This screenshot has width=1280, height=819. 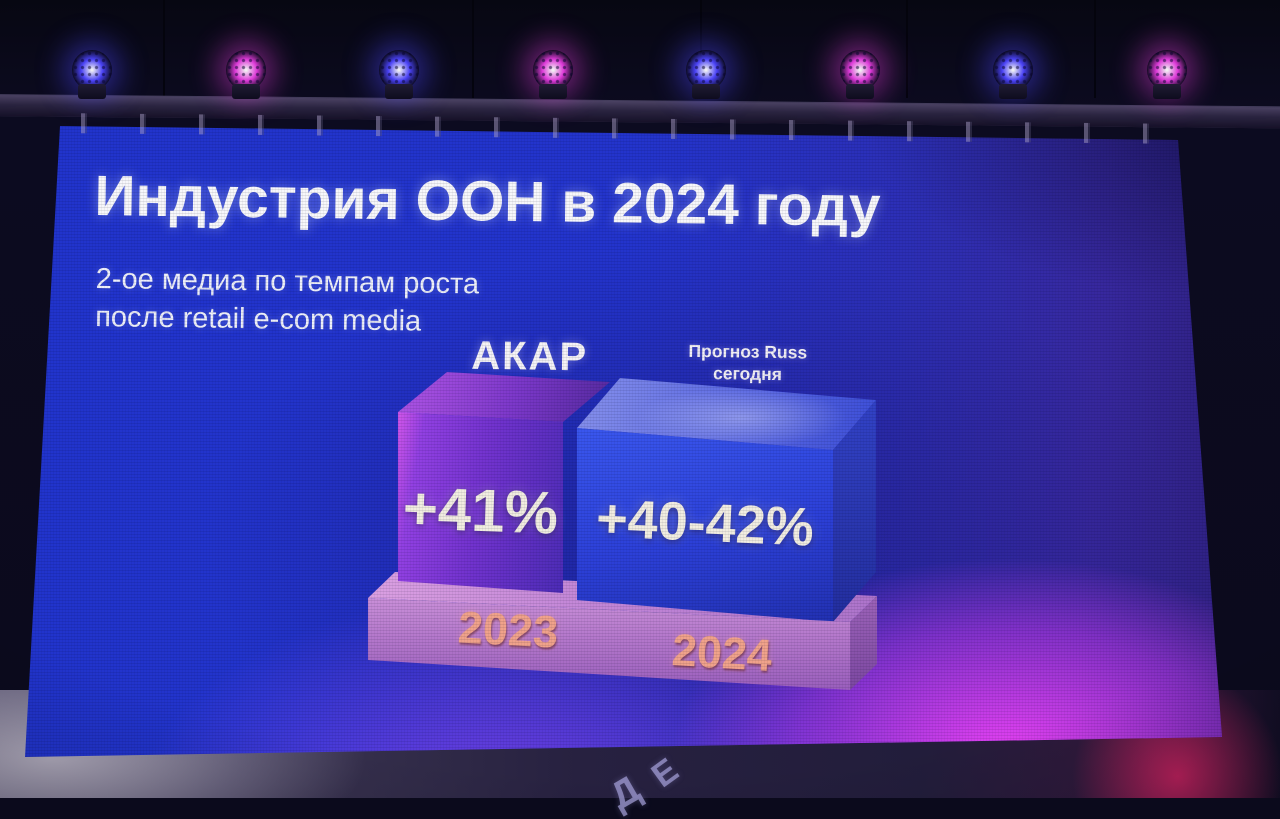 I want to click on bar-2023-block, so click(x=480, y=502).